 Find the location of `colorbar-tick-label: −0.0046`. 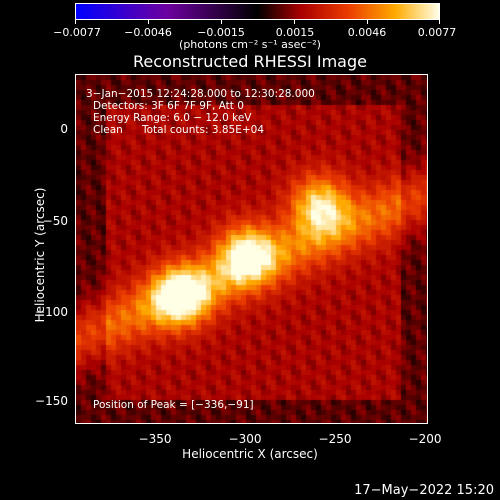

colorbar-tick-label: −0.0046 is located at coordinates (148, 32).